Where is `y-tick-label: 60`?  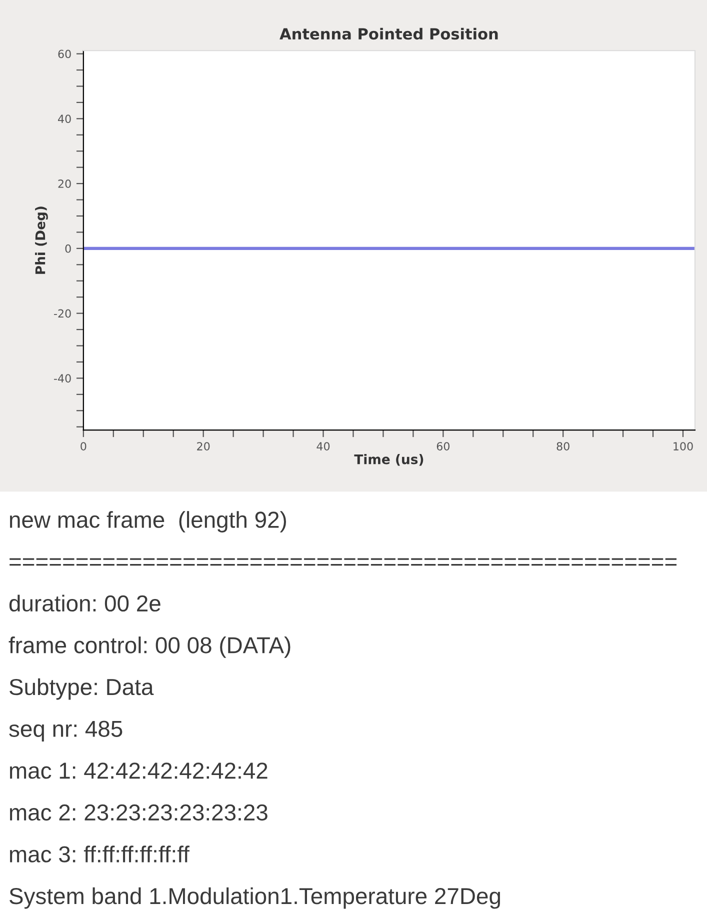
y-tick-label: 60 is located at coordinates (64, 54).